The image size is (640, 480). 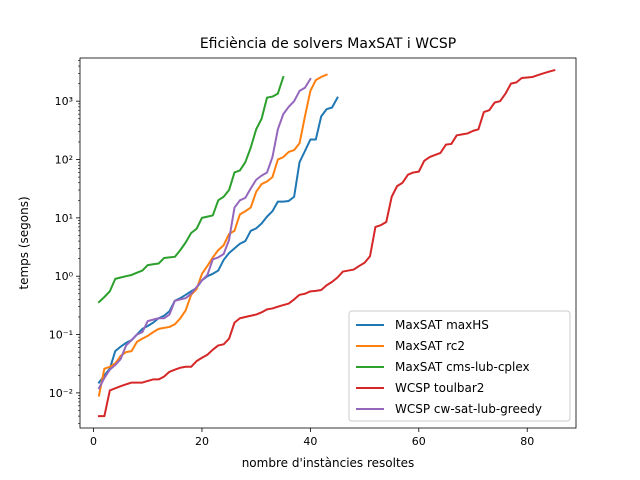 What do you see at coordinates (202, 441) in the screenshot?
I see `x-tick-label: 20` at bounding box center [202, 441].